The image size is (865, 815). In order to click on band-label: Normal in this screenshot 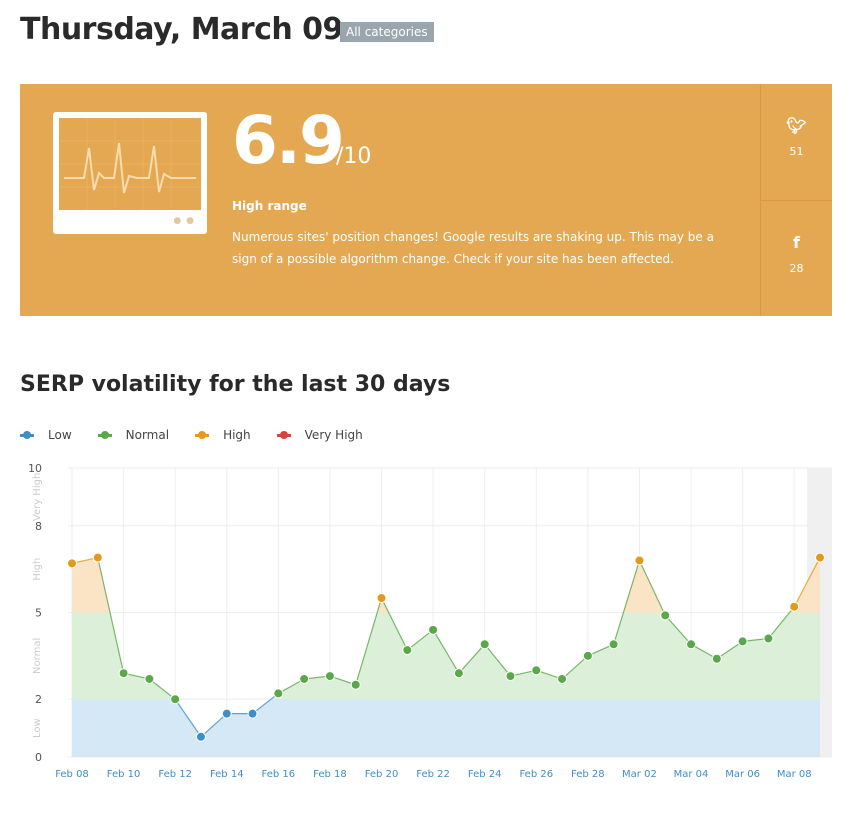, I will do `click(37, 656)`.